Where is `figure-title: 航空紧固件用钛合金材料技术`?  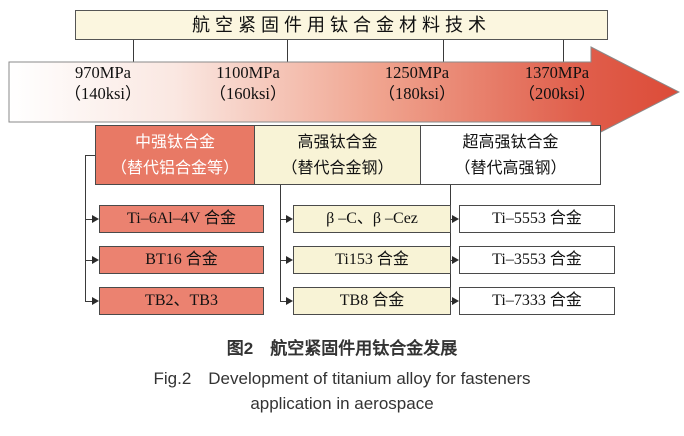
figure-title: 航空紧固件用钛合金材料技术 is located at coordinates (341, 25).